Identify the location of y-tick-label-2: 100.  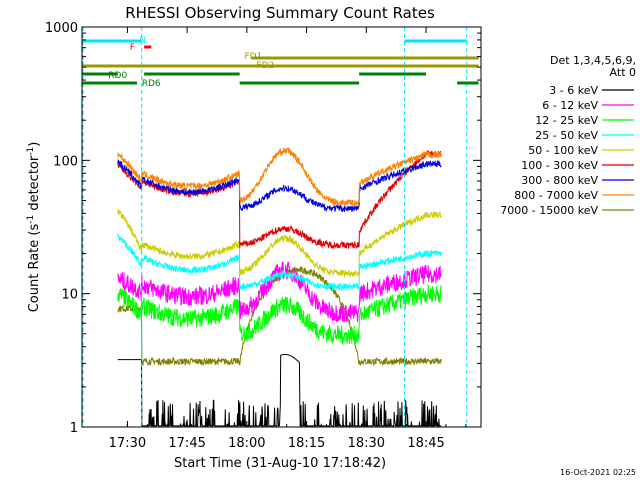
(65, 161).